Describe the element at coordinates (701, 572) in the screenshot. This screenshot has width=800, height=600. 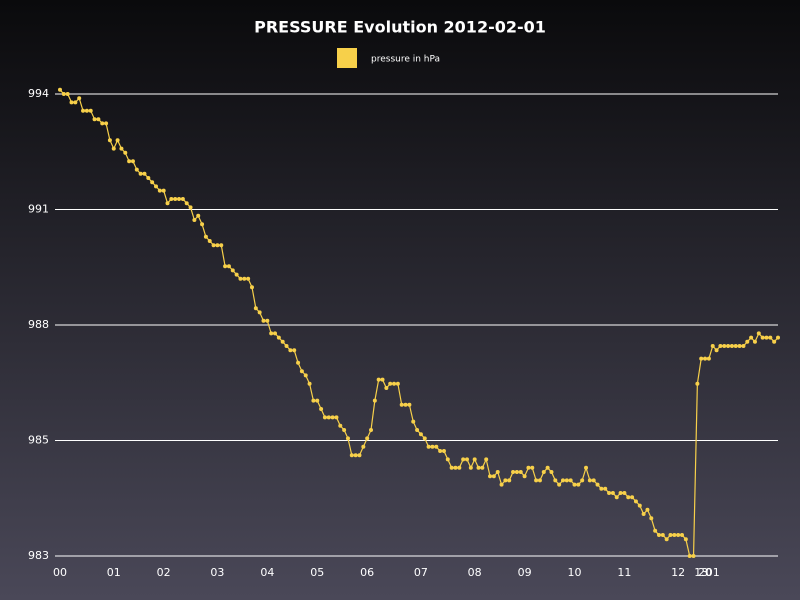
I see `x-tick-label: 13` at that location.